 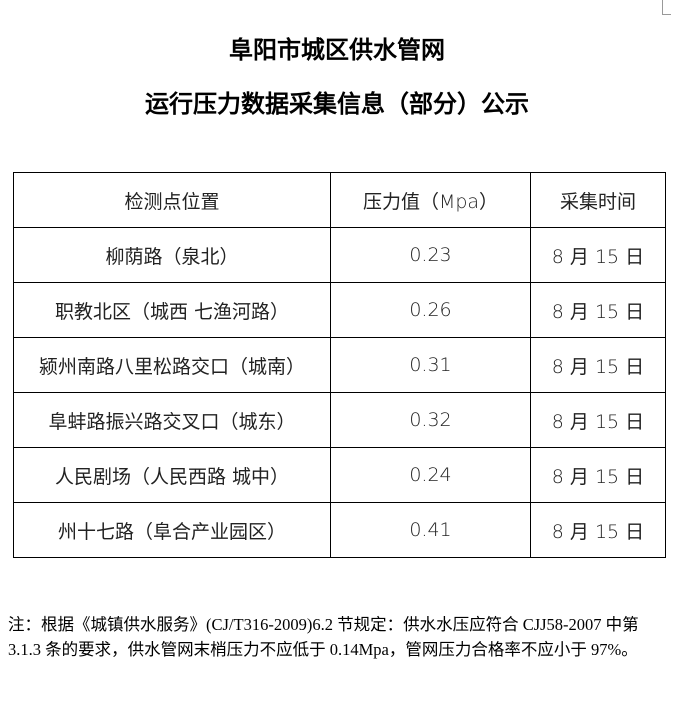 I want to click on document-subtitle: 运行压力数据采集信息（部分）公示, so click(x=337, y=103).